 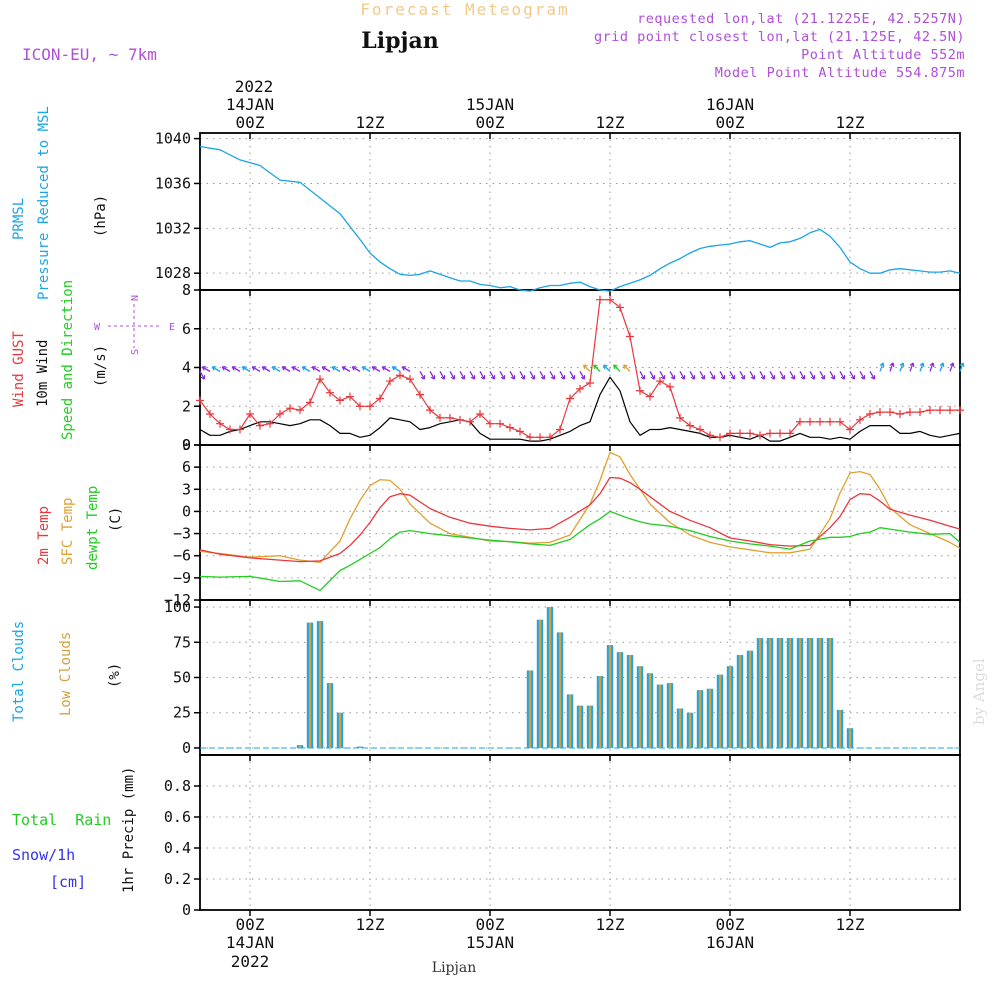 I want to click on panel-3: −12 −9 −6 −3 0 3 6 9, so click(x=562, y=522).